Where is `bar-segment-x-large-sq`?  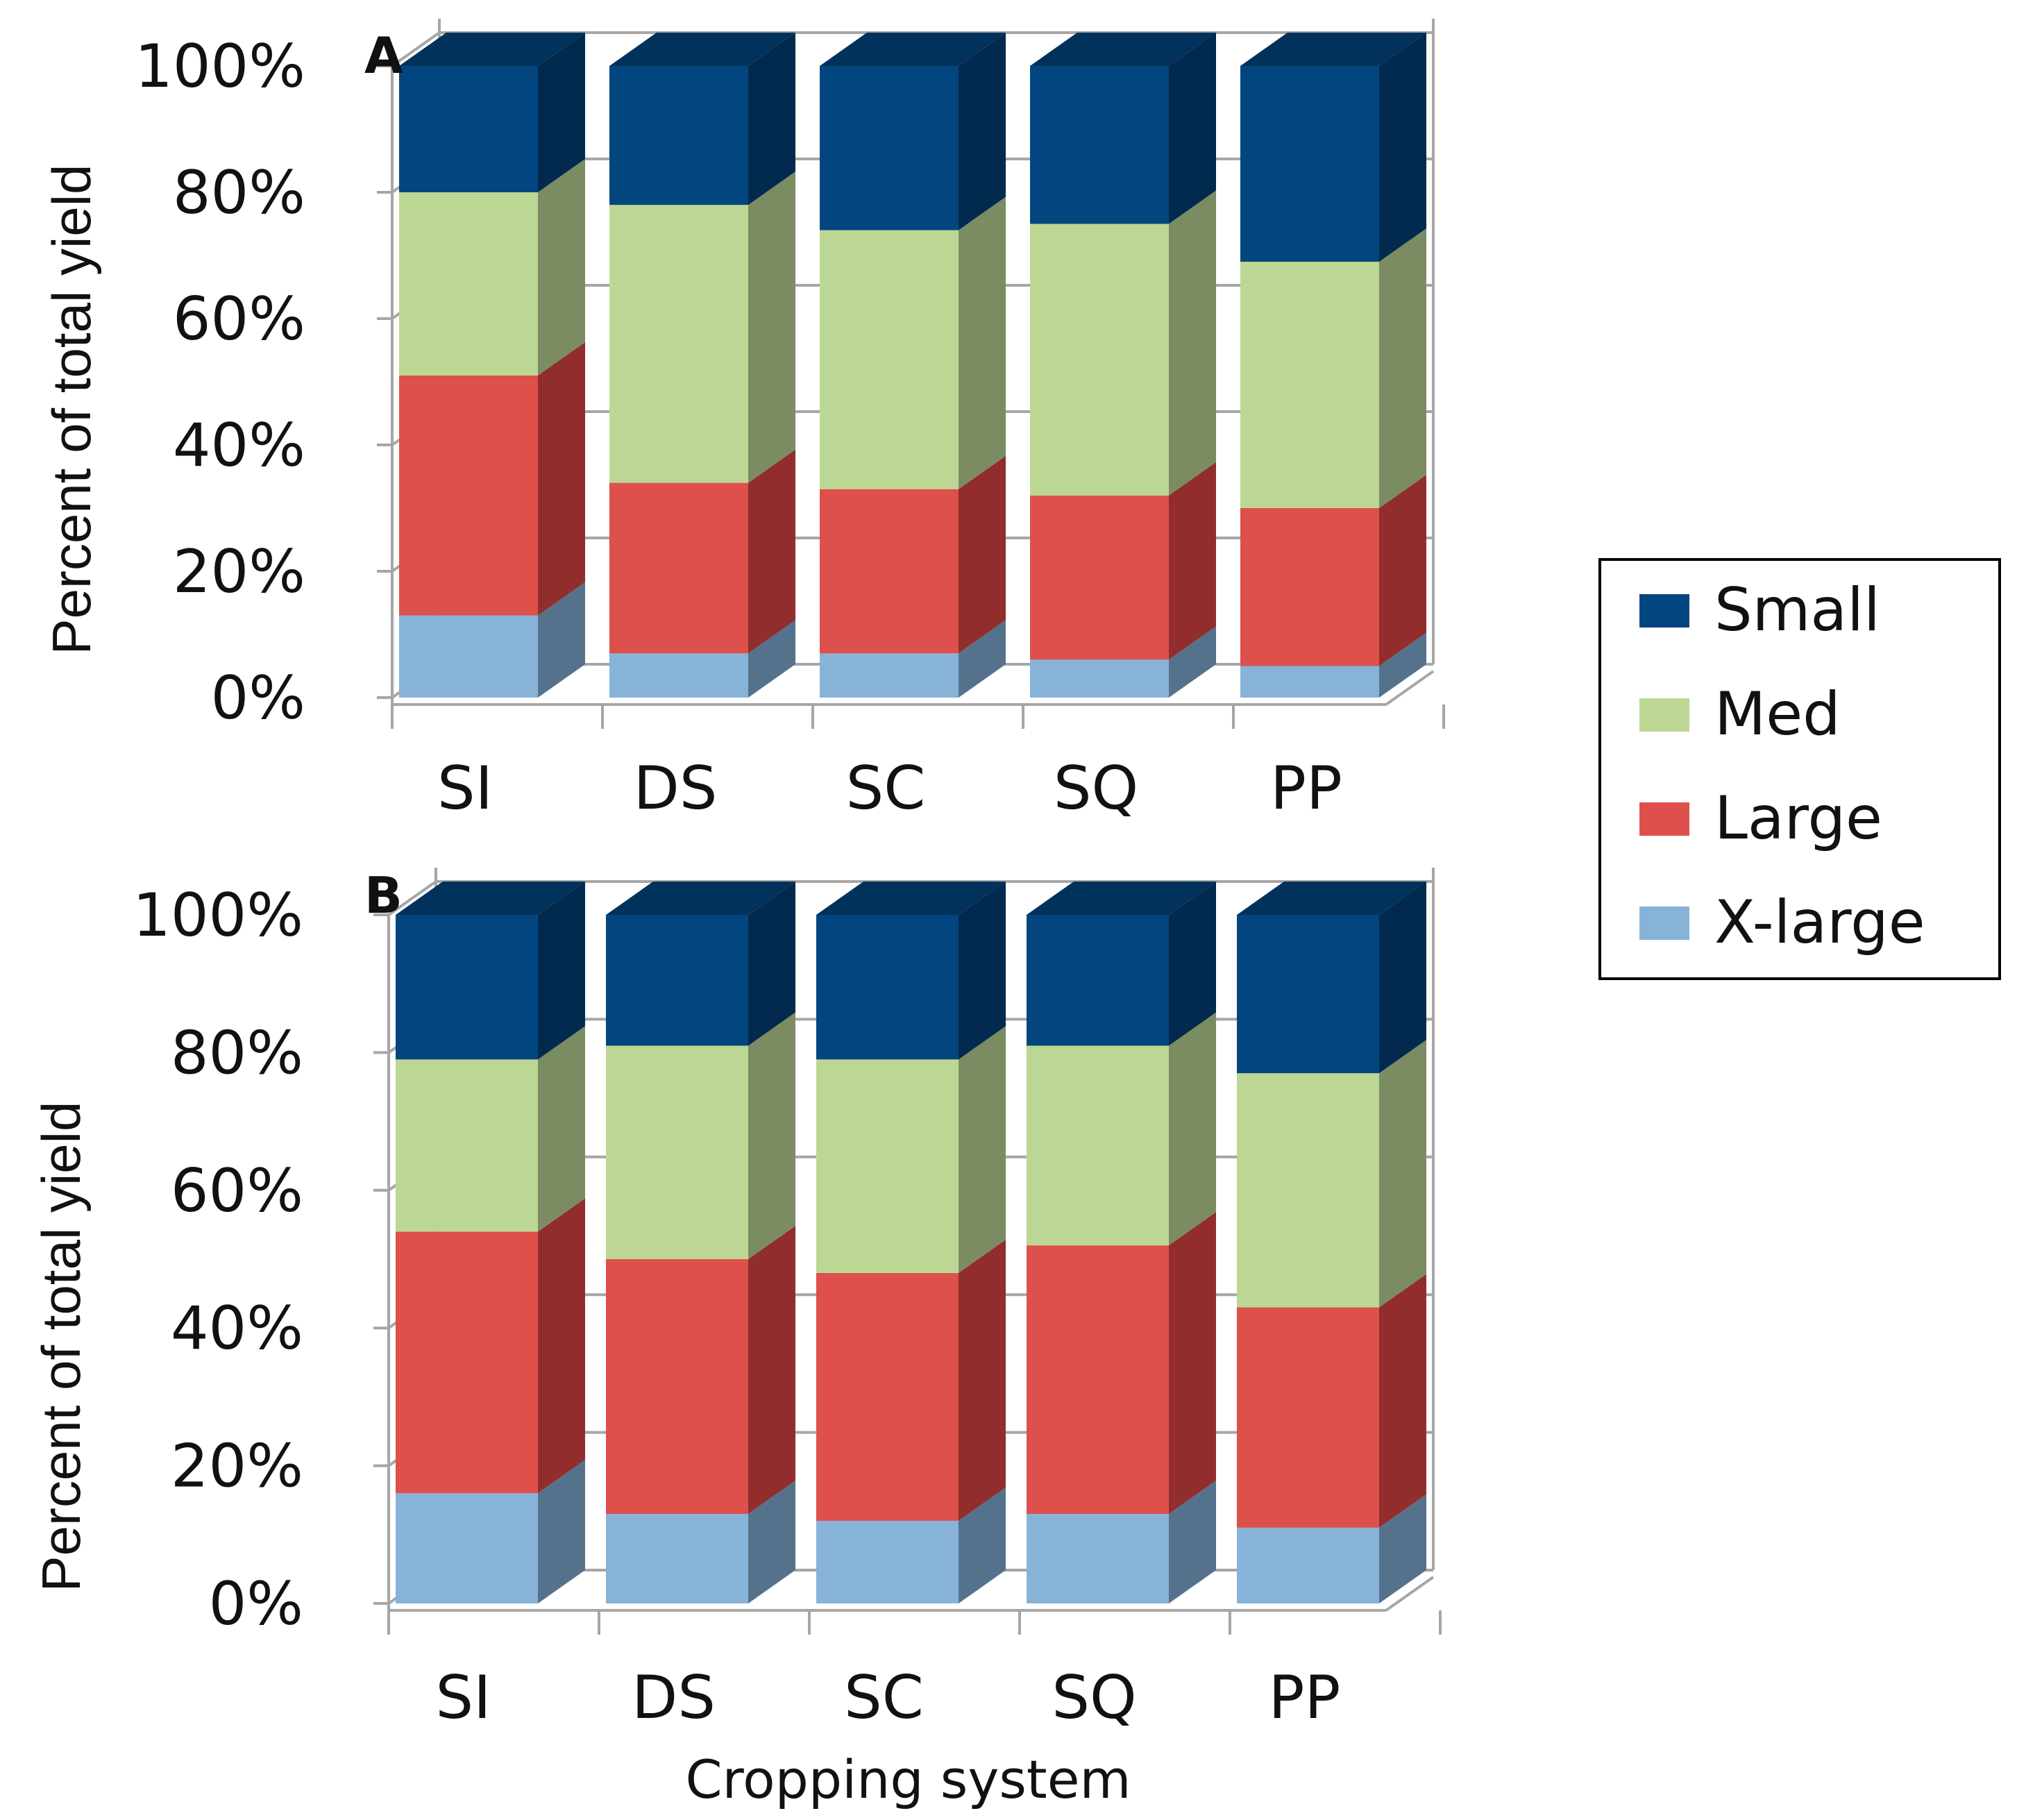
bar-segment-x-large-sq is located at coordinates (1099, 678).